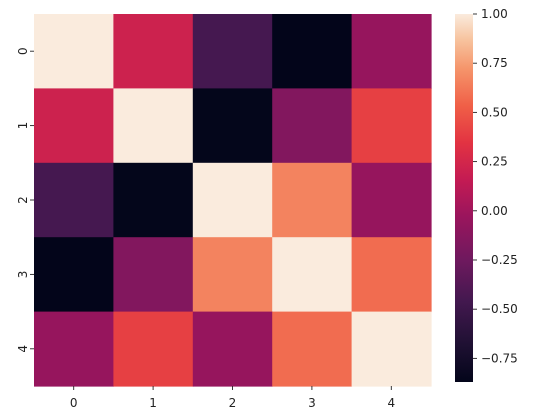 This screenshot has height=418, width=536. Describe the element at coordinates (494, 162) in the screenshot. I see `colorbar-tick-label: 0.25` at that location.